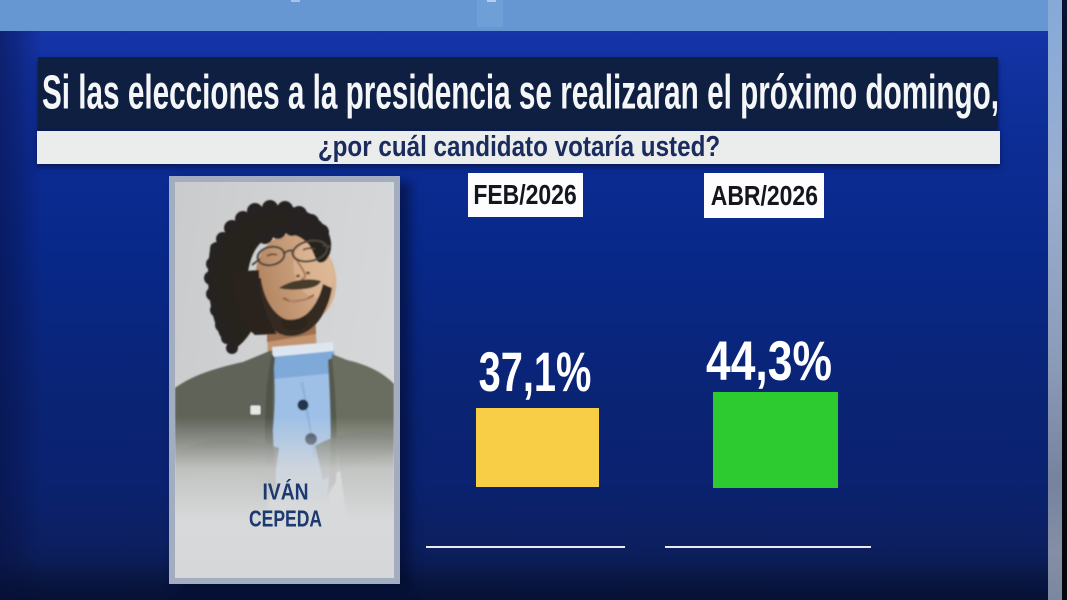  I want to click on svg-text: IVÁN, so click(286, 491).